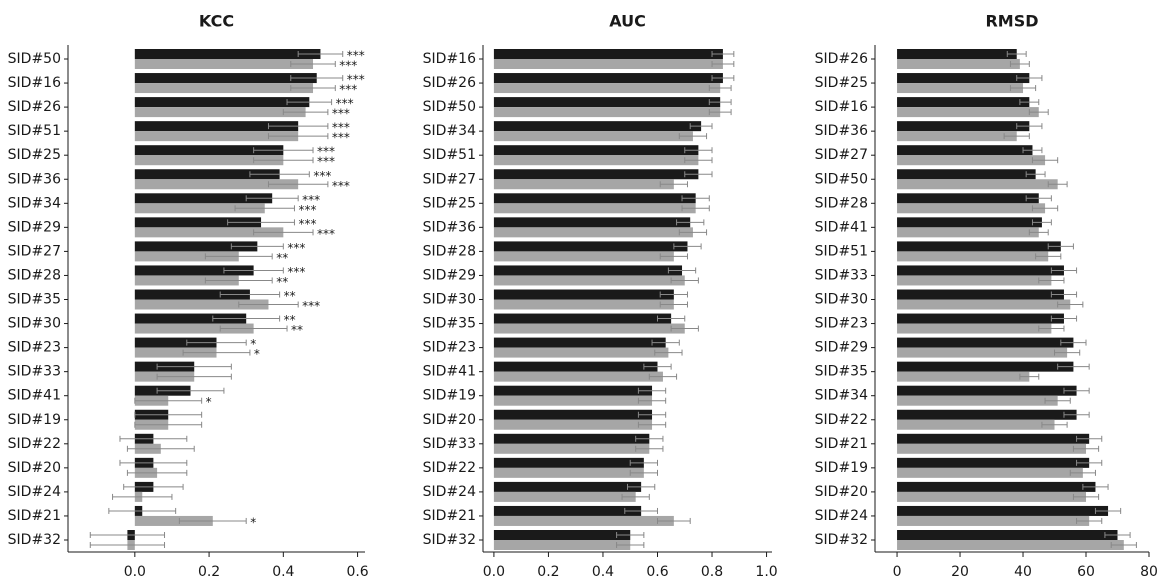  Describe the element at coordinates (1086, 570) in the screenshot. I see `x-tick-label: 60` at that location.